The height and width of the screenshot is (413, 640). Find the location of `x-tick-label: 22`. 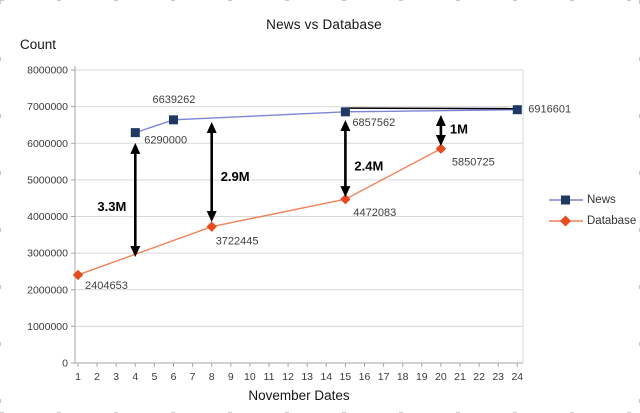

x-tick-label: 22 is located at coordinates (479, 377).